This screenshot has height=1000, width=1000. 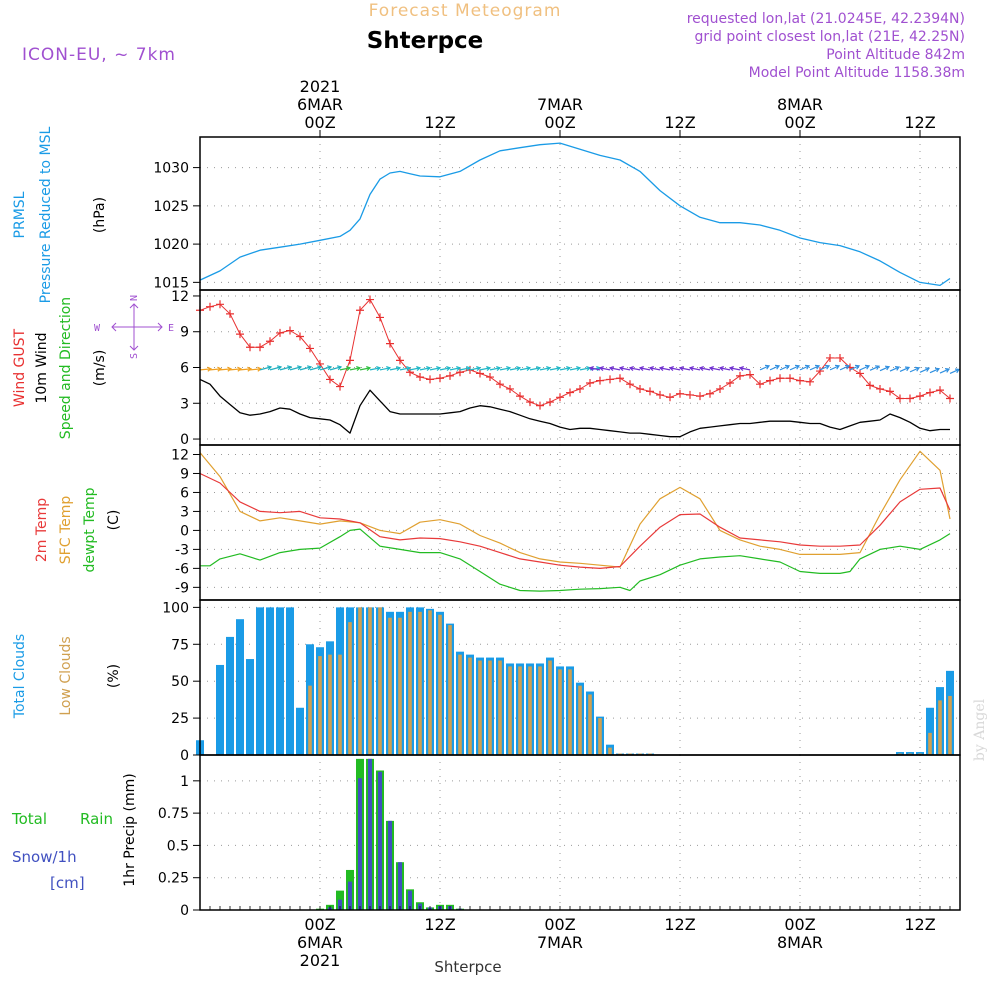 What do you see at coordinates (184, 782) in the screenshot?
I see `precip-ytick-label: 1` at bounding box center [184, 782].